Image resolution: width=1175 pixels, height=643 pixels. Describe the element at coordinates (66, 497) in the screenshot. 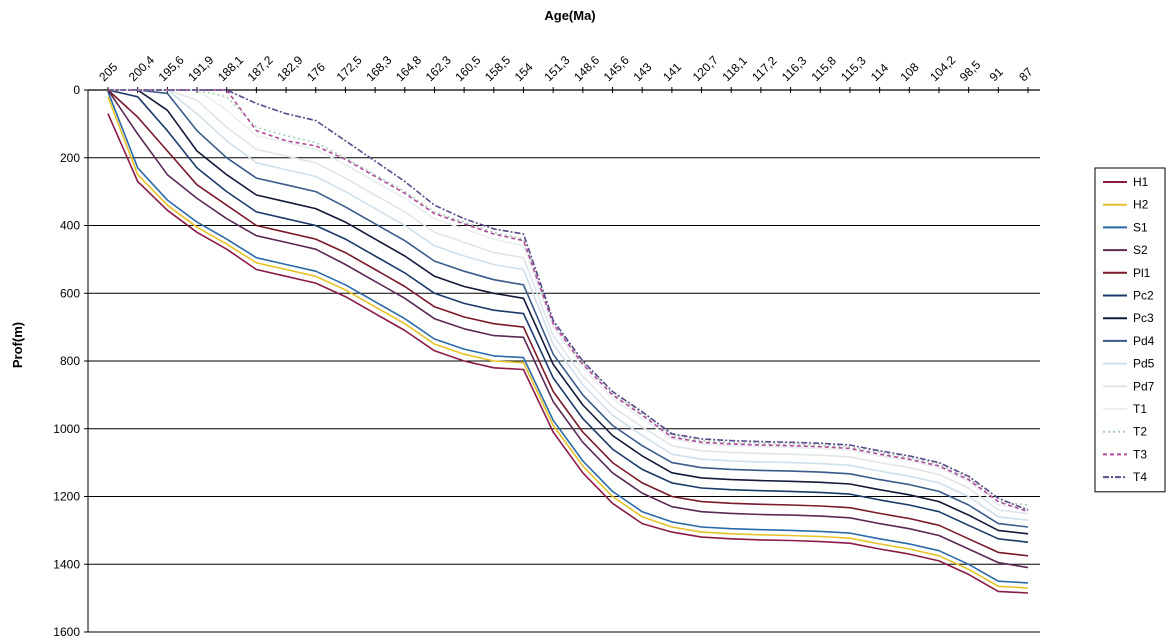

I see `y-tick-label: 1200` at that location.